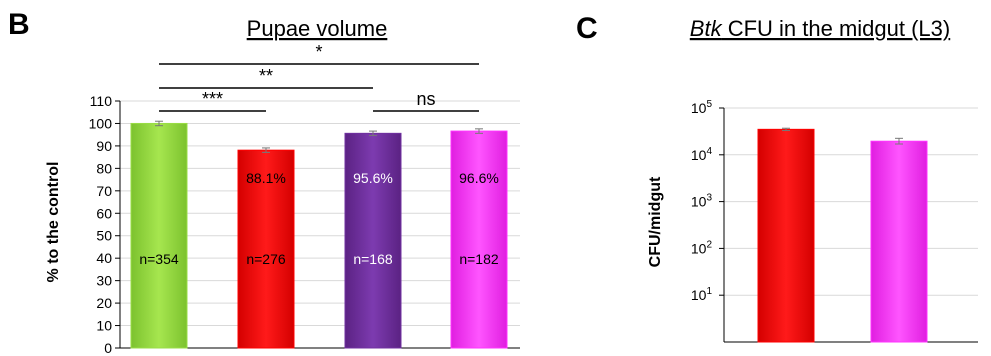  Describe the element at coordinates (709, 104) in the screenshot. I see `panel-c-tick-exponent: 5` at that location.